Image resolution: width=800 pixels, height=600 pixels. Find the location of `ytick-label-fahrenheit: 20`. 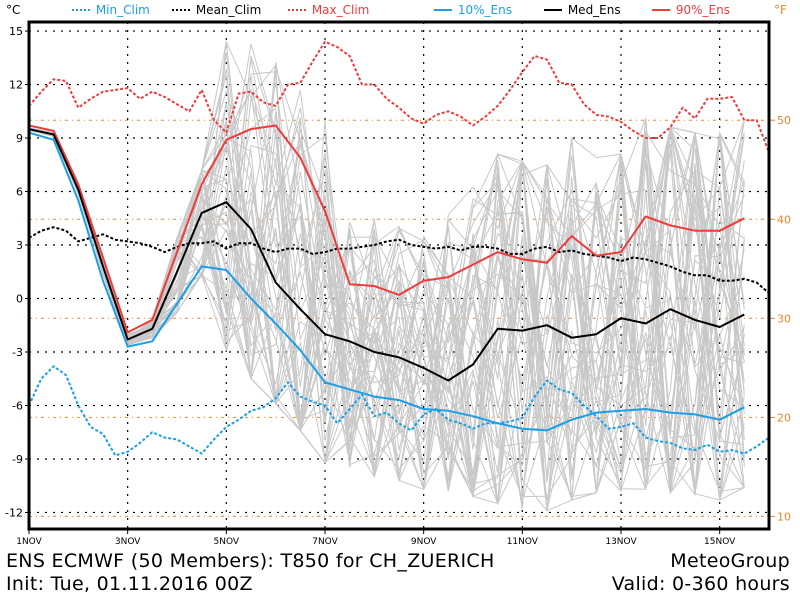

ytick-label-fahrenheit: 20 is located at coordinates (784, 417).